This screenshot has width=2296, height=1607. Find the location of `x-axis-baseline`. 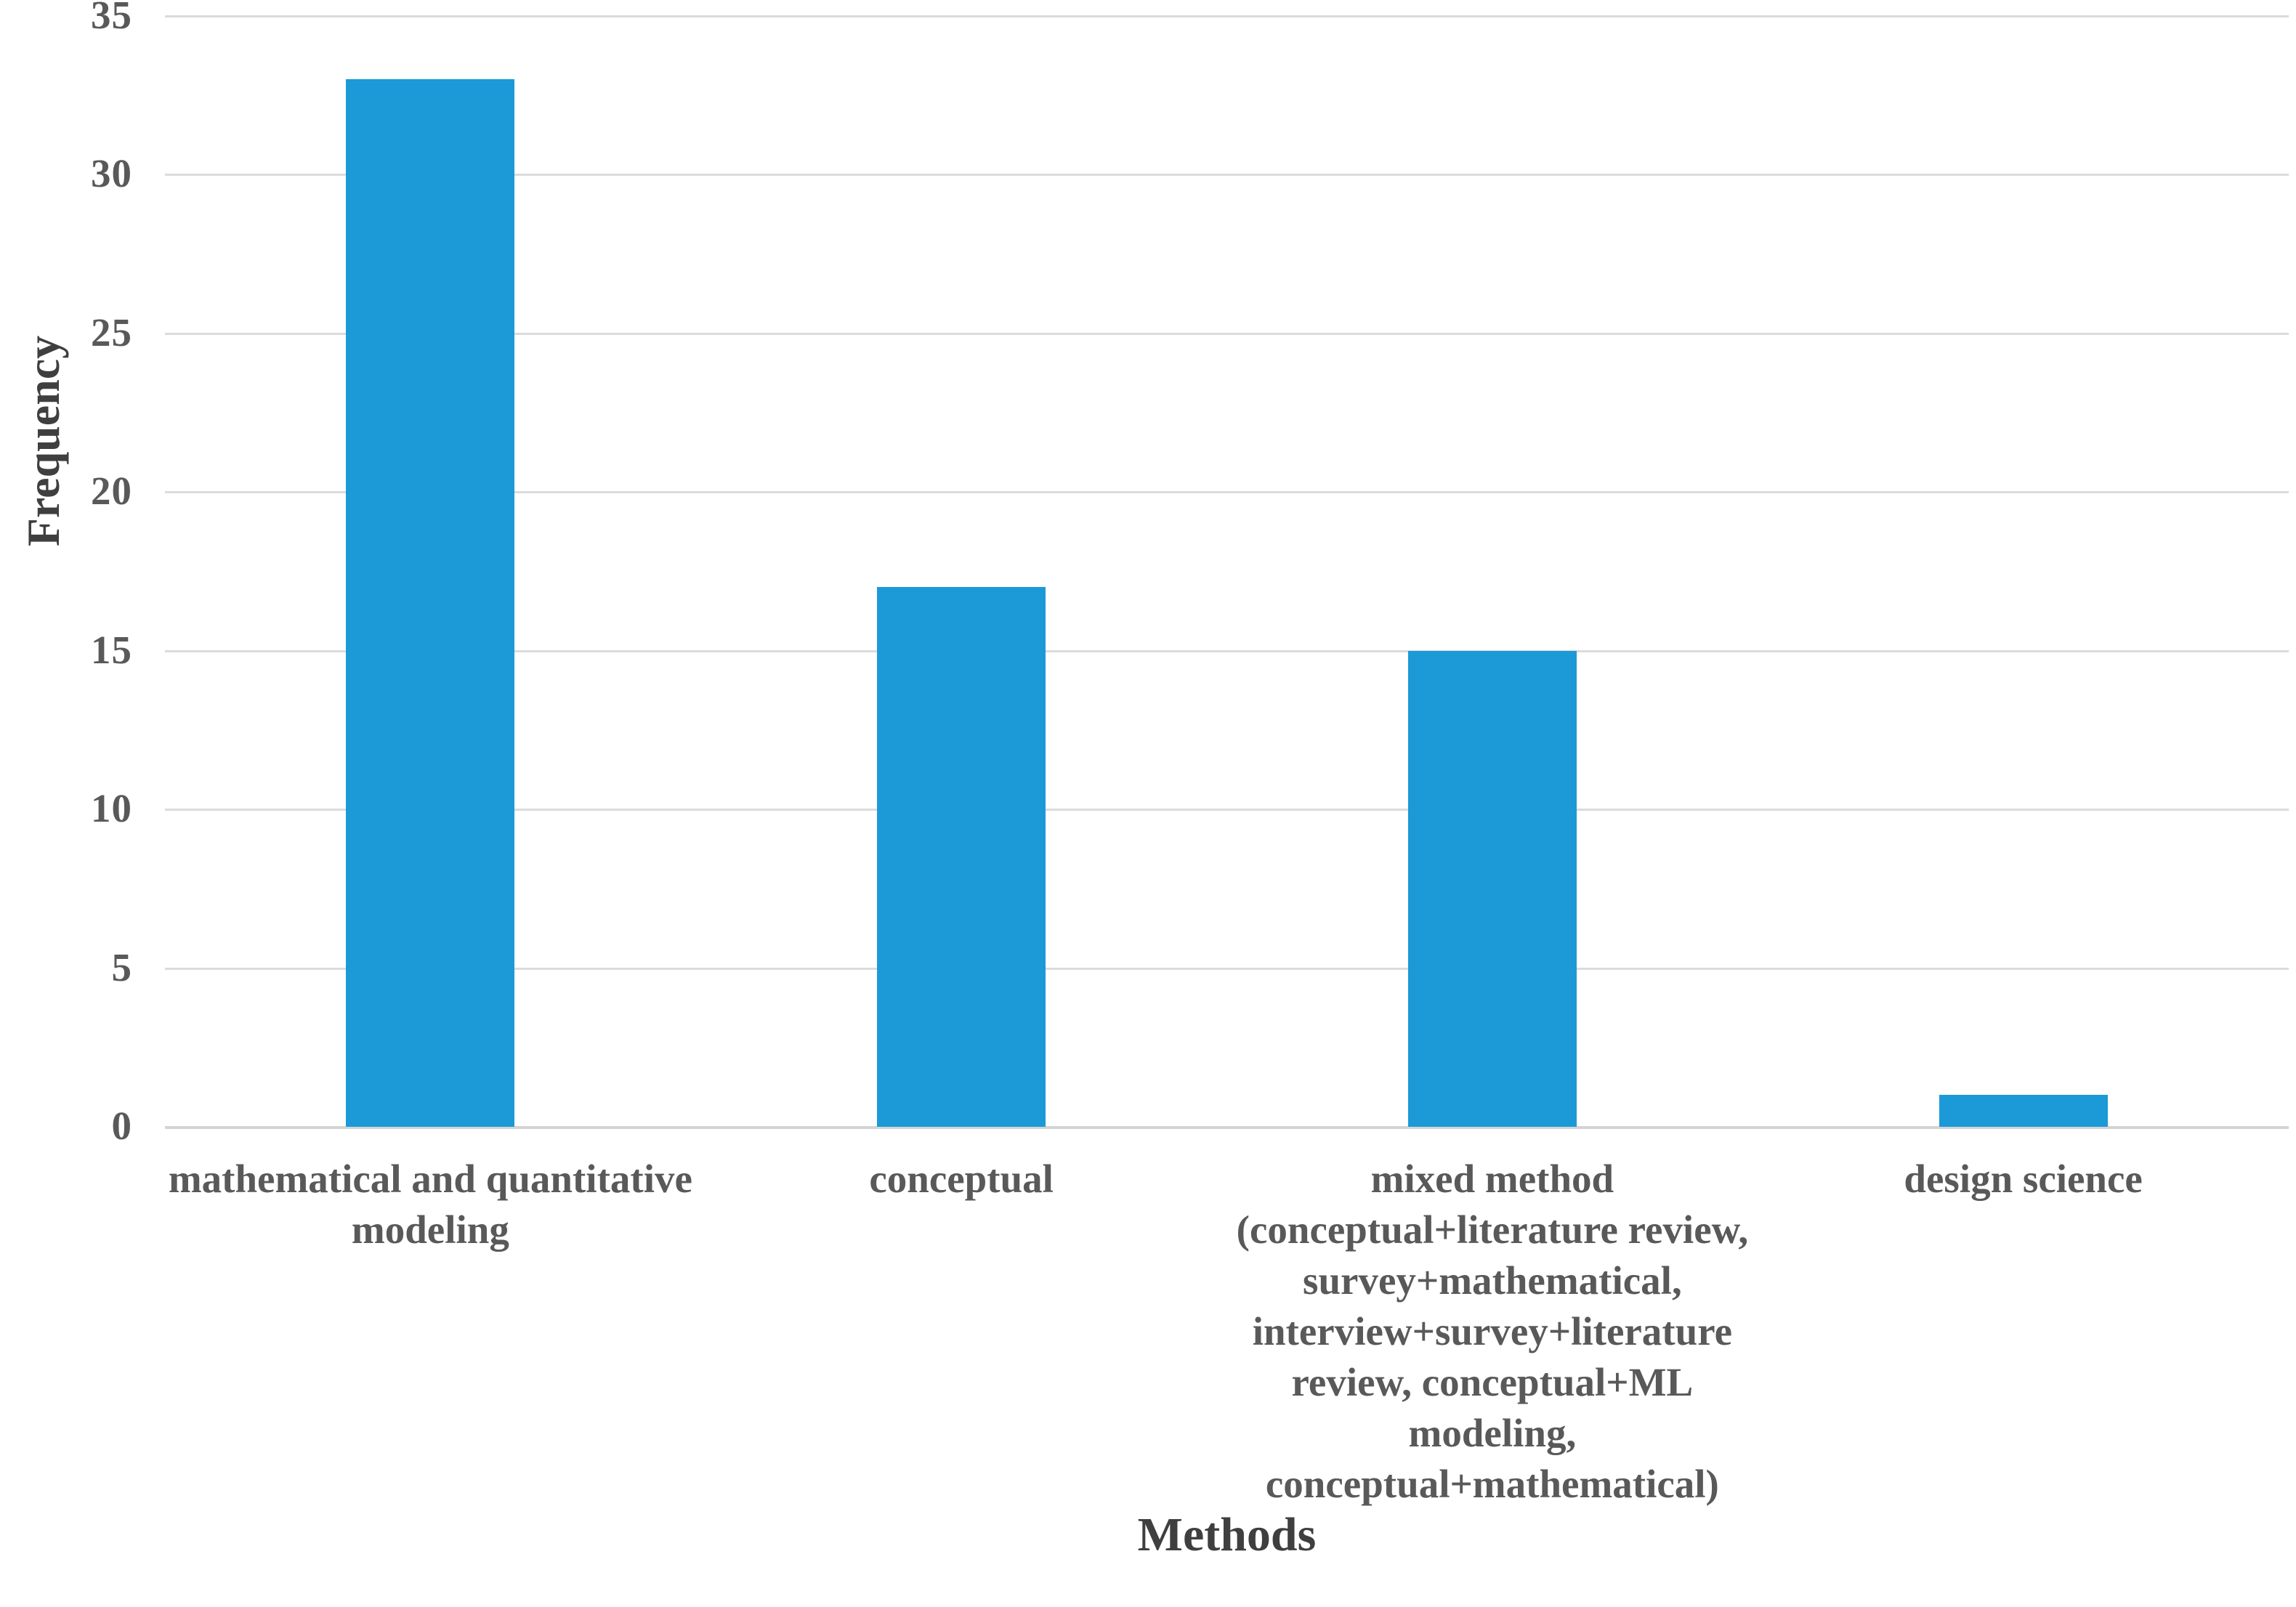

x-axis-baseline is located at coordinates (1227, 1127).